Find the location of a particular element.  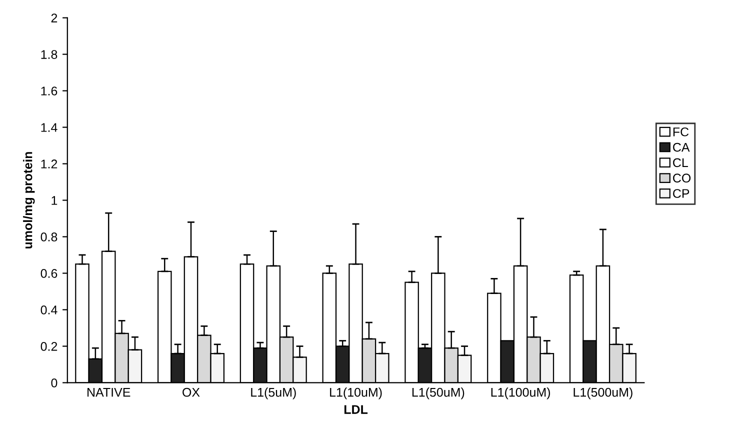

y-tick-label: 1 is located at coordinates (55, 200).